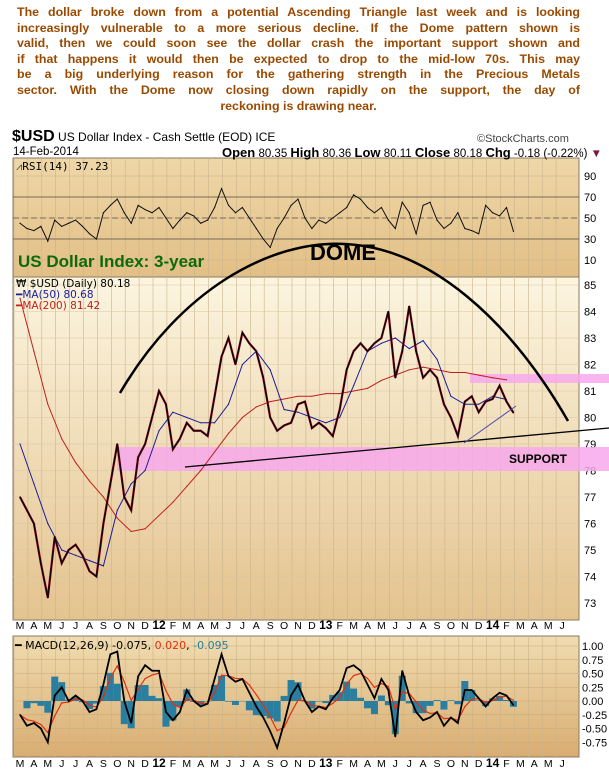 This screenshot has height=783, width=609. Describe the element at coordinates (337, 154) in the screenshot. I see `high-value: 80.36` at that location.